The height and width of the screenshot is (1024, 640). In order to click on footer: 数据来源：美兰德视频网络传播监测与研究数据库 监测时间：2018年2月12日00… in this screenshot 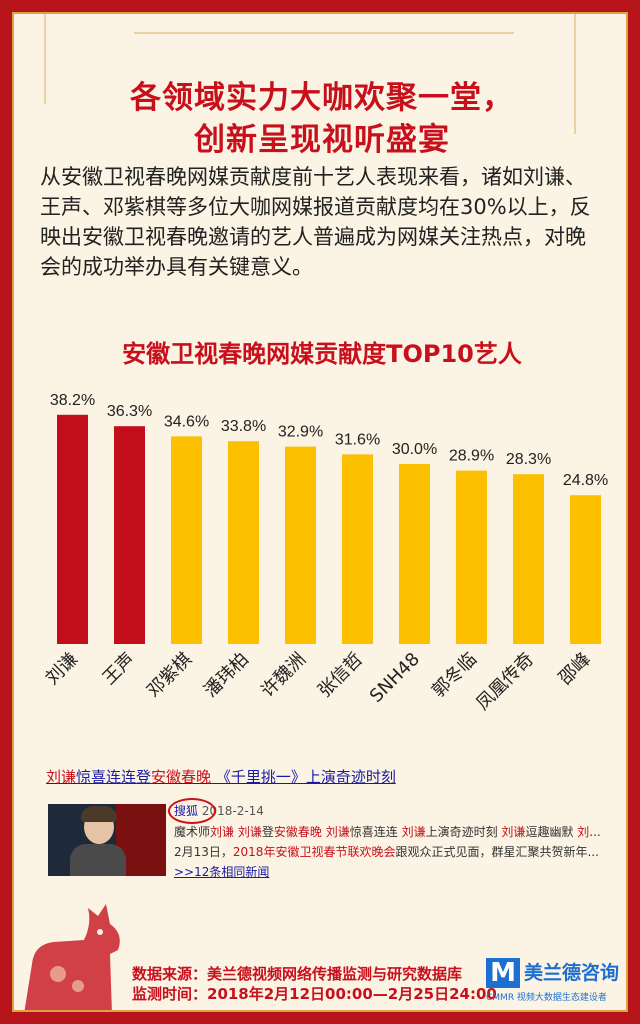, I will do `click(314, 984)`.